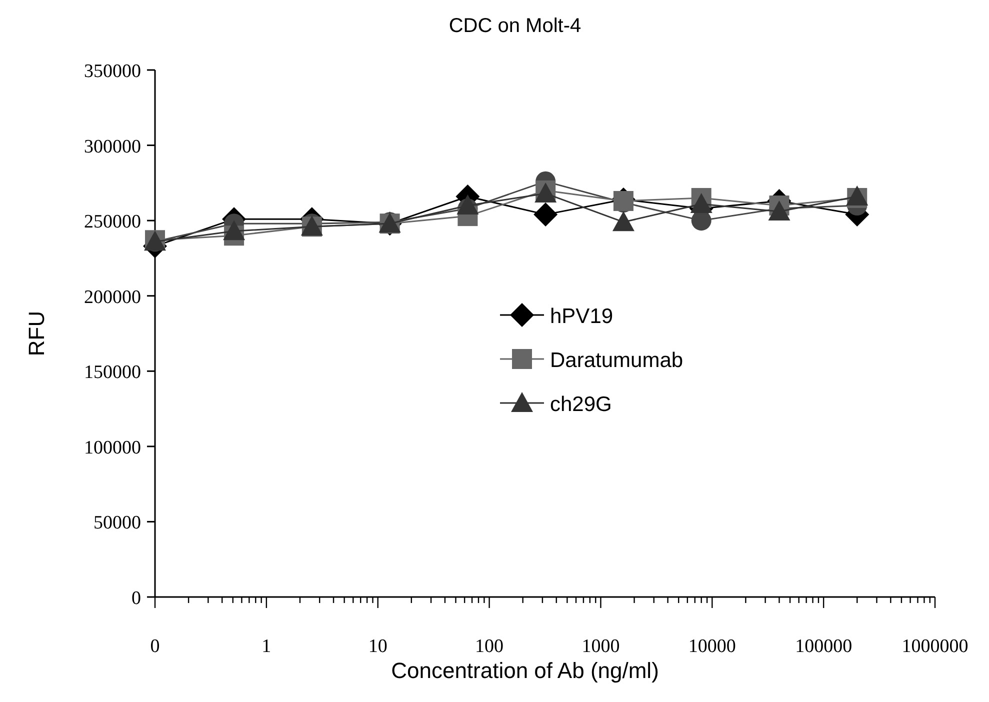  Describe the element at coordinates (112, 71) in the screenshot. I see `y-tick-label: 350000` at that location.